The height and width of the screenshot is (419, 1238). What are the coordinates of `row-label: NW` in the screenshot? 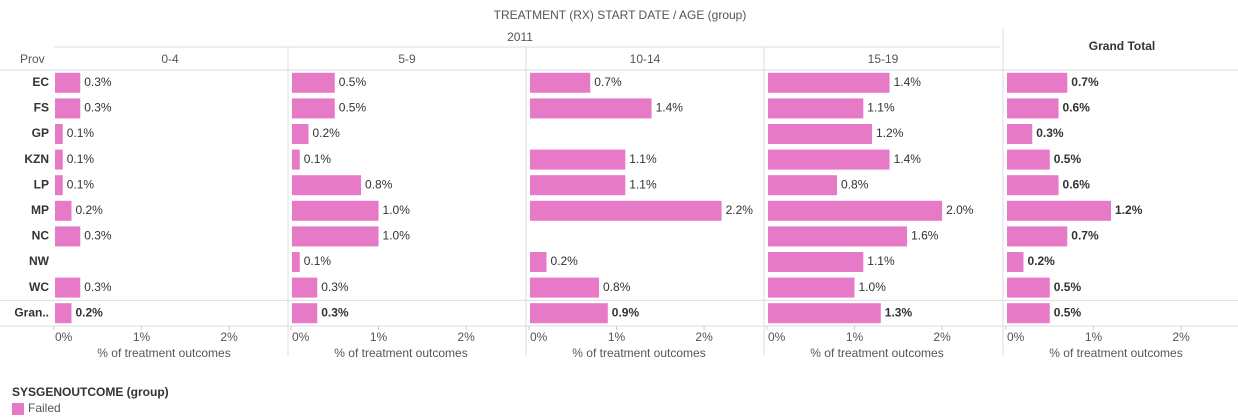 It's located at (39, 261).